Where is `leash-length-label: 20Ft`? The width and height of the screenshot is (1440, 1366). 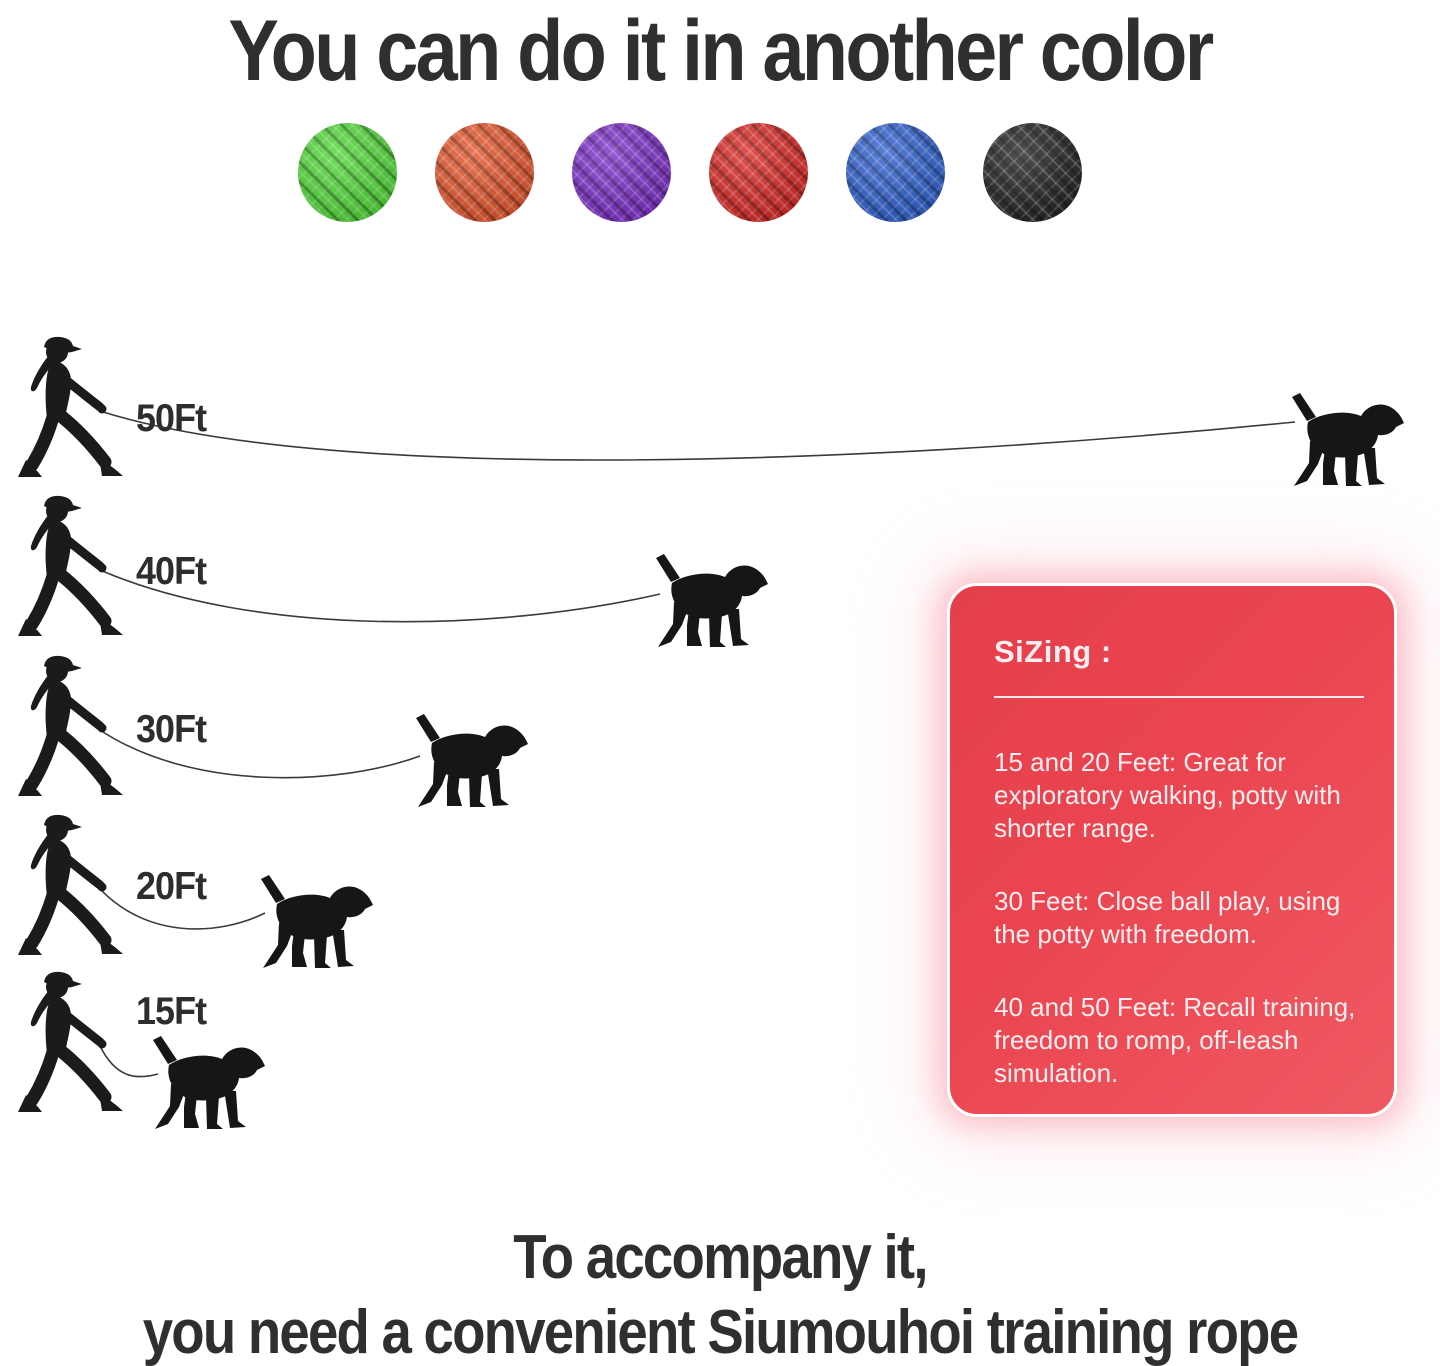
leash-length-label: 20Ft is located at coordinates (171, 886).